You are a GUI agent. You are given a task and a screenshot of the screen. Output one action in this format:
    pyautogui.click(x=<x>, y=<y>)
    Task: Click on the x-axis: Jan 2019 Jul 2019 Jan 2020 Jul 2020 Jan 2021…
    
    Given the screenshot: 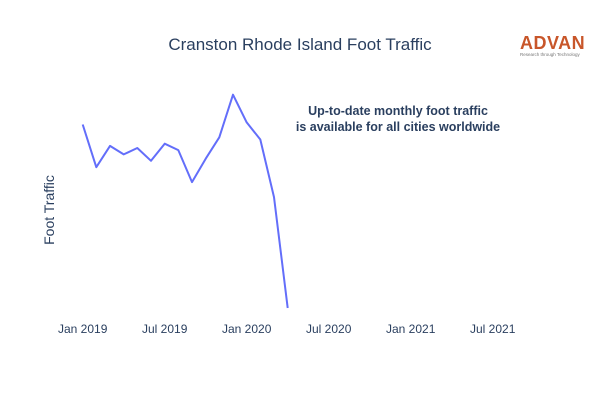 What is the action you would take?
    pyautogui.click(x=287, y=329)
    